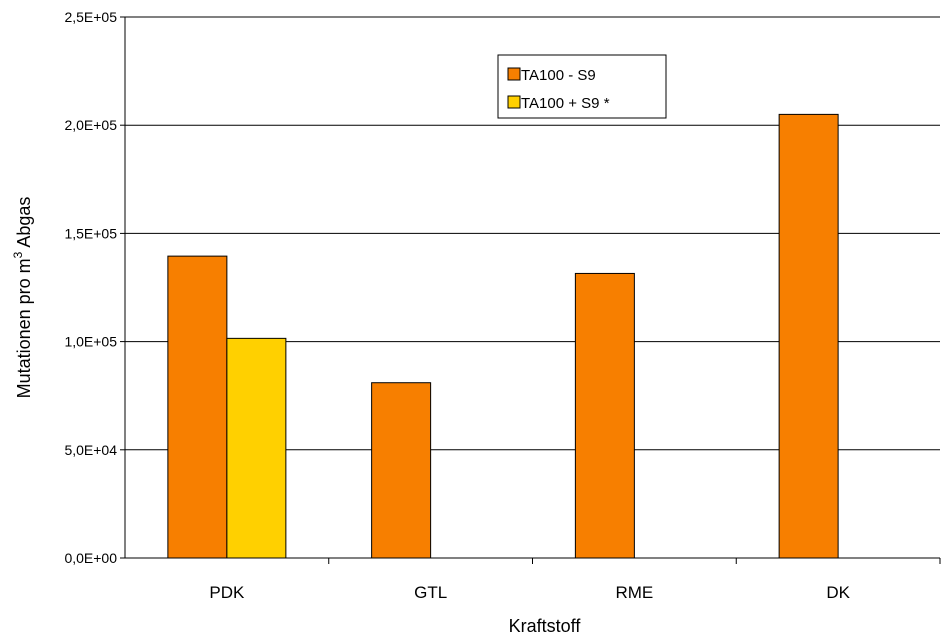  I want to click on y-tick-label: 1,0E+05, so click(90, 342).